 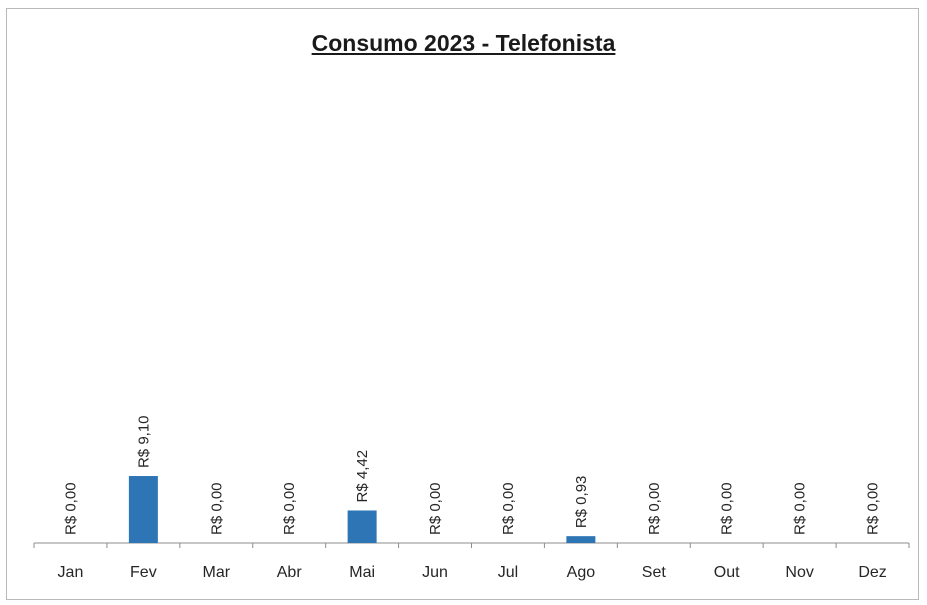 What do you see at coordinates (508, 508) in the screenshot?
I see `data-label-jul: R$ 0,00` at bounding box center [508, 508].